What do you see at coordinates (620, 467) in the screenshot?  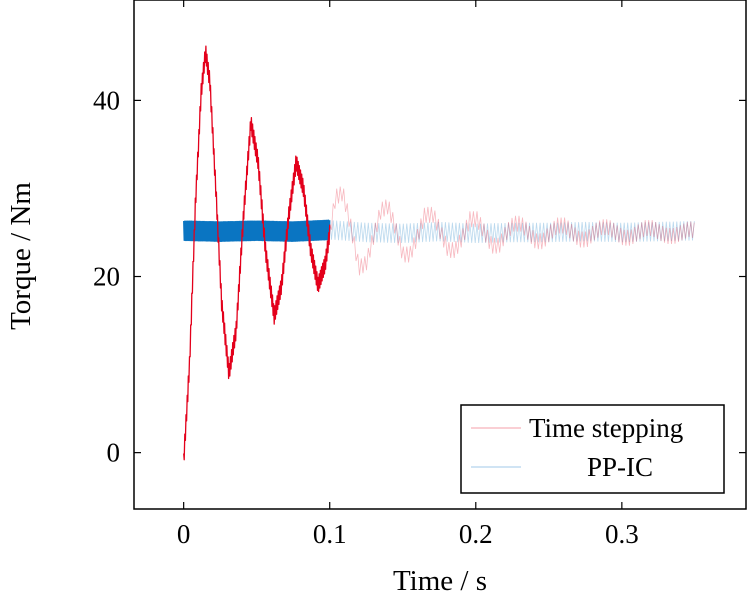 I see `legend-label-pp-ic: PP-IC` at bounding box center [620, 467].